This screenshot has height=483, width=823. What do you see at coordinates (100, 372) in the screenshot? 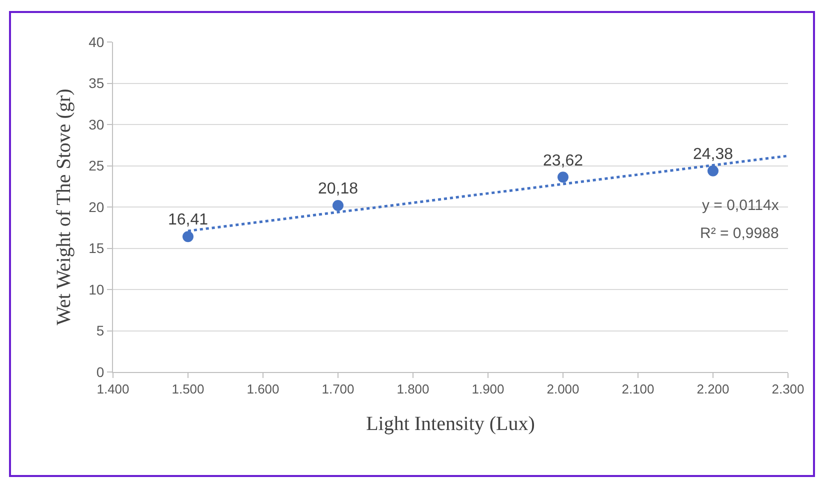
I see `y-tick-label: 0` at bounding box center [100, 372].